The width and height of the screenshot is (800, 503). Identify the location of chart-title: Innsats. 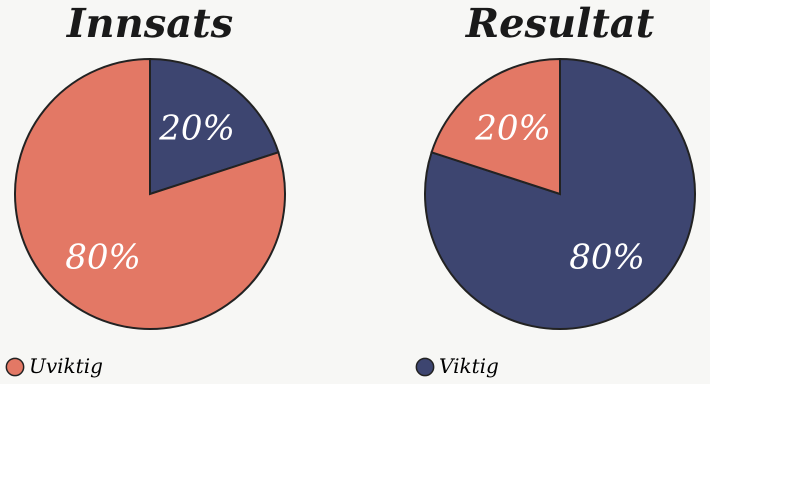
(150, 23).